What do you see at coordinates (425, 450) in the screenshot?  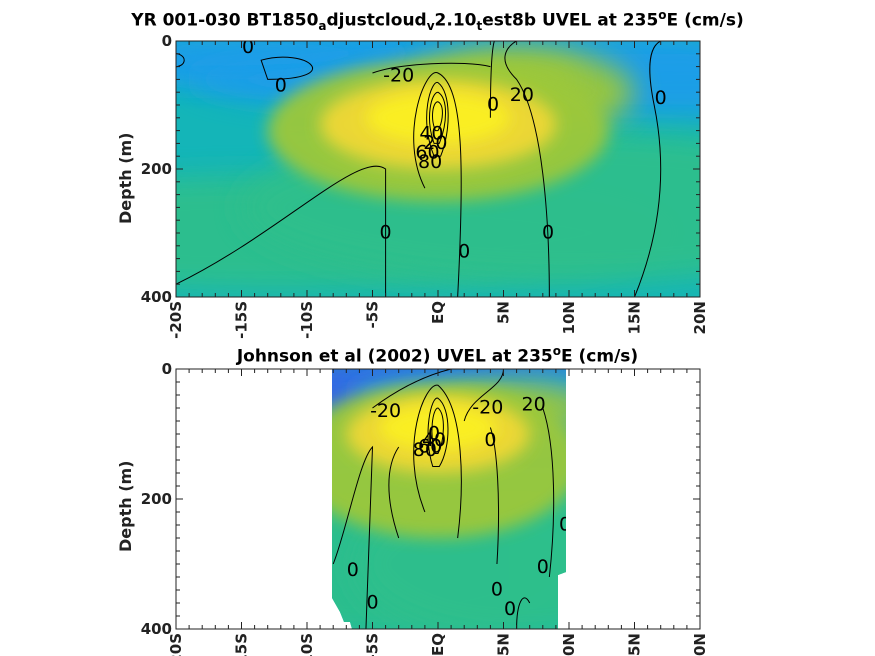 I see `chart-2-contour-label: 80` at bounding box center [425, 450].